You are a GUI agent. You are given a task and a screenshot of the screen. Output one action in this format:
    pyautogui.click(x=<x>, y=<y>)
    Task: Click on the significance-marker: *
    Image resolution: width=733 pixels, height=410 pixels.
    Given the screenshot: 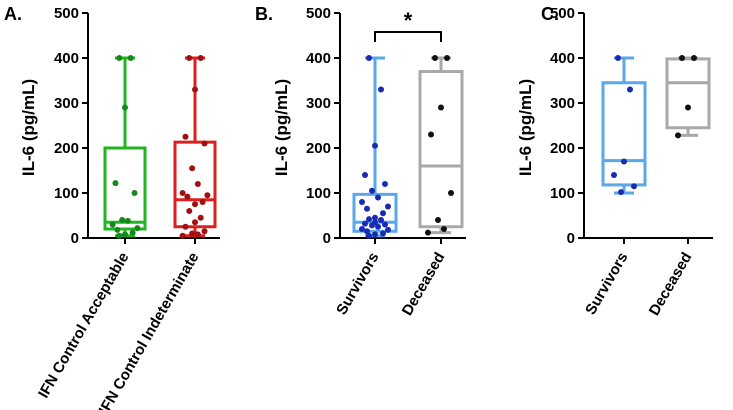 What is the action you would take?
    pyautogui.click(x=408, y=20)
    